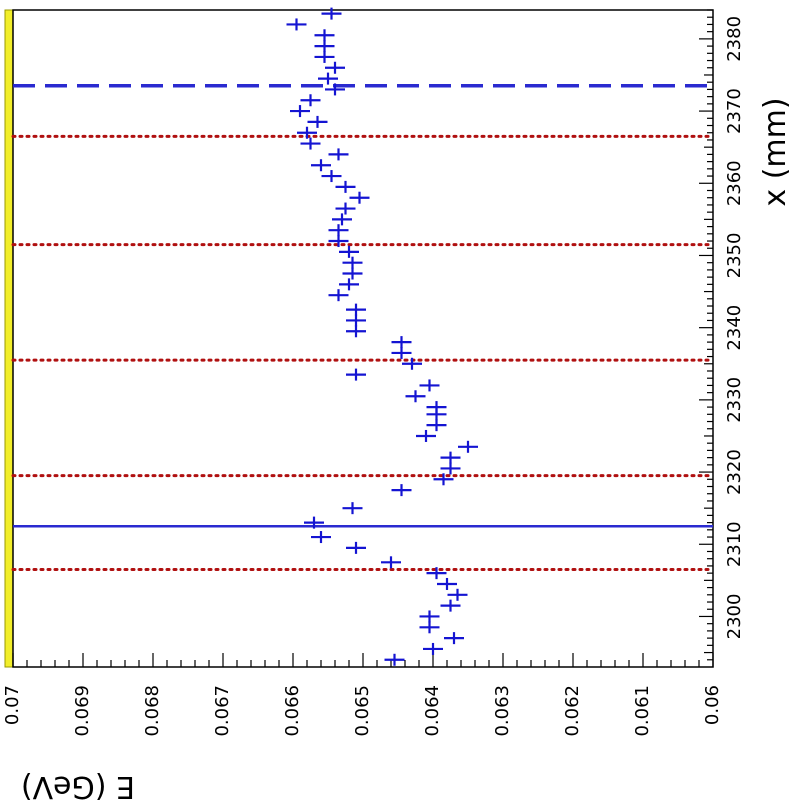  I want to click on x-tick-label: 2310, so click(734, 544).